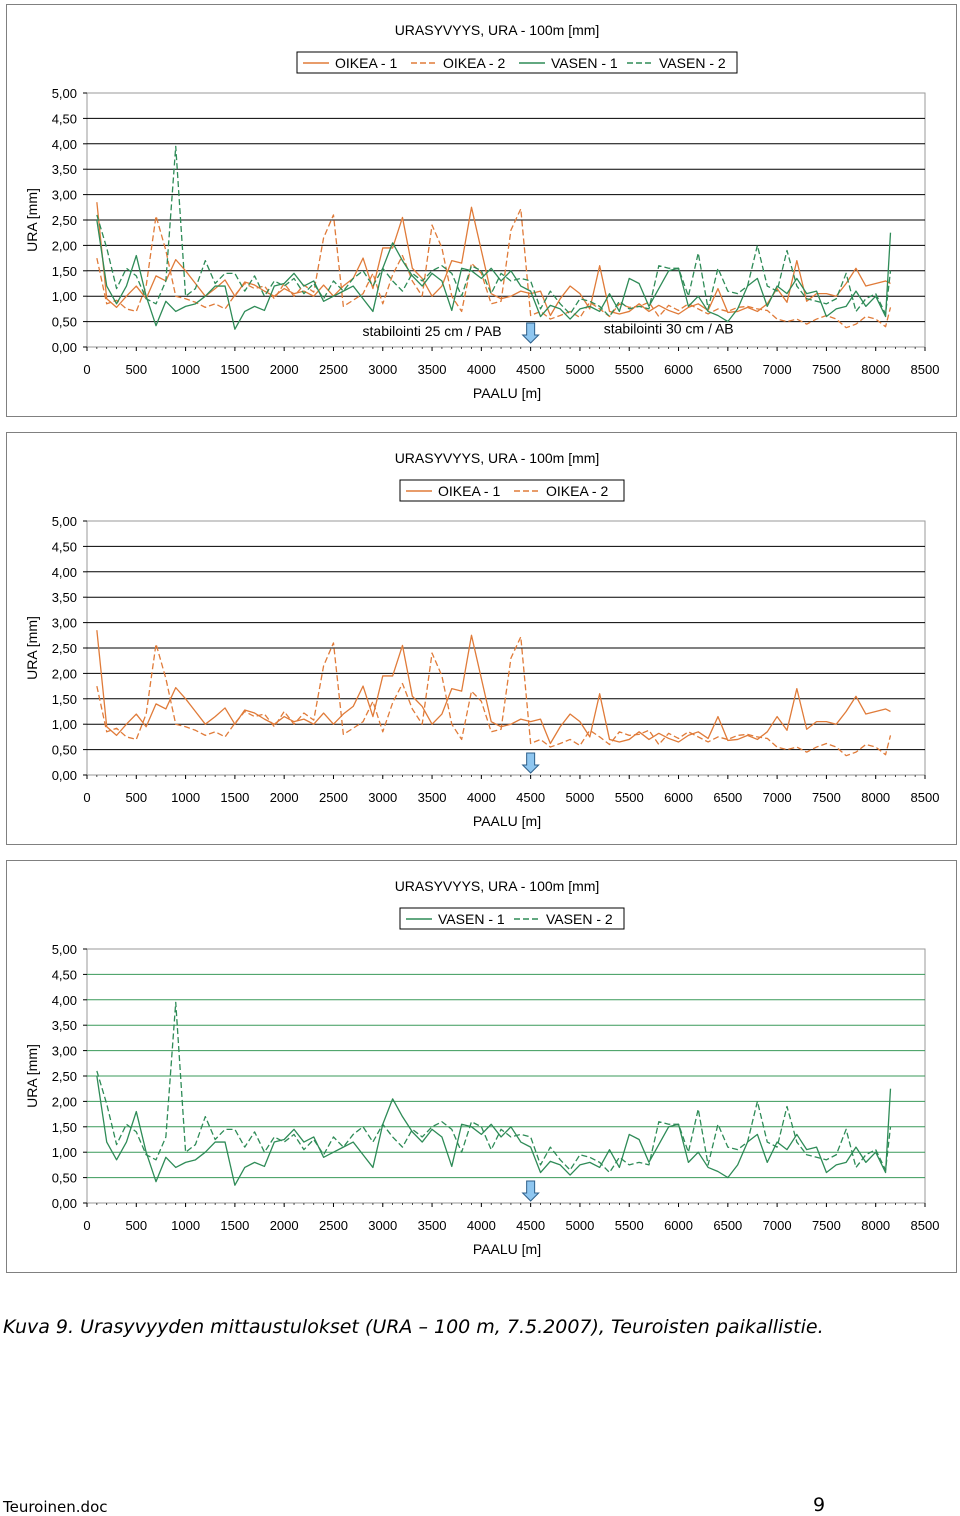 This screenshot has width=960, height=1516. What do you see at coordinates (333, 797) in the screenshot?
I see `x-tick-label: 2500` at bounding box center [333, 797].